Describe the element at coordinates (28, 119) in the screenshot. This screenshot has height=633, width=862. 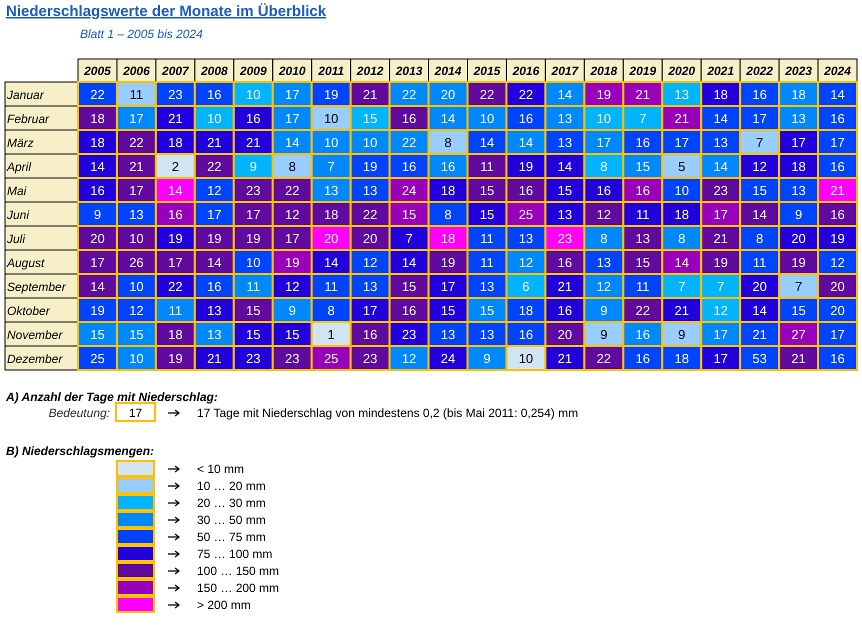
I see `y-tick-label: Februar` at that location.